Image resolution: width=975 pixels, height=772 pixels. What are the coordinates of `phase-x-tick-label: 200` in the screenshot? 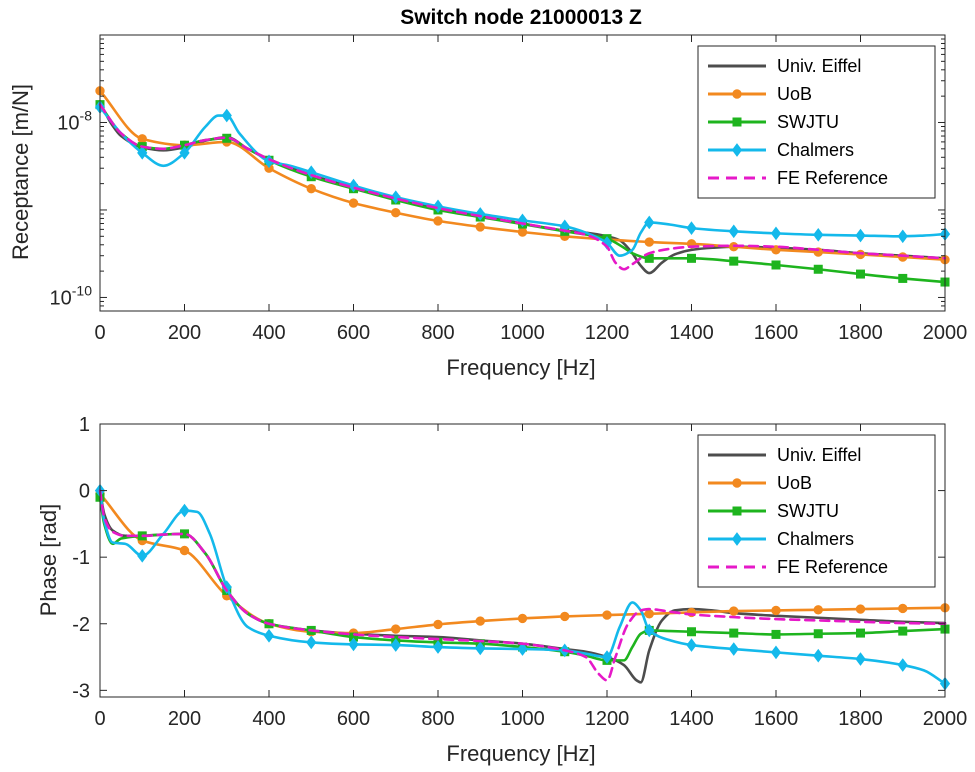 It's located at (184, 719).